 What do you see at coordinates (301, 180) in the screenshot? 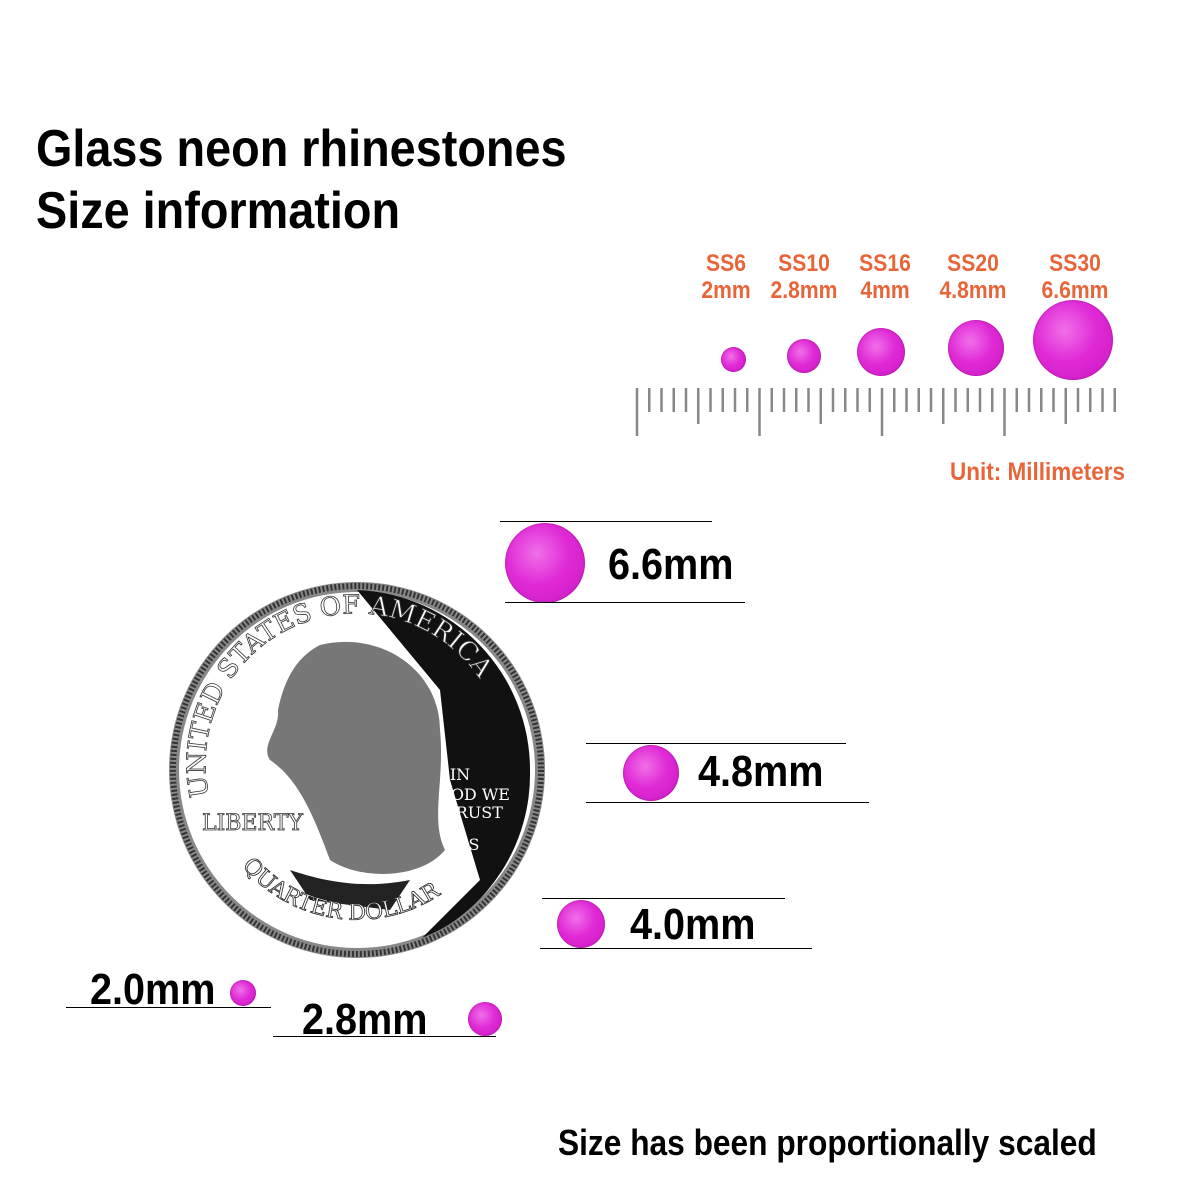
I see `page-title: Glass neon rhinestones Size information` at bounding box center [301, 180].